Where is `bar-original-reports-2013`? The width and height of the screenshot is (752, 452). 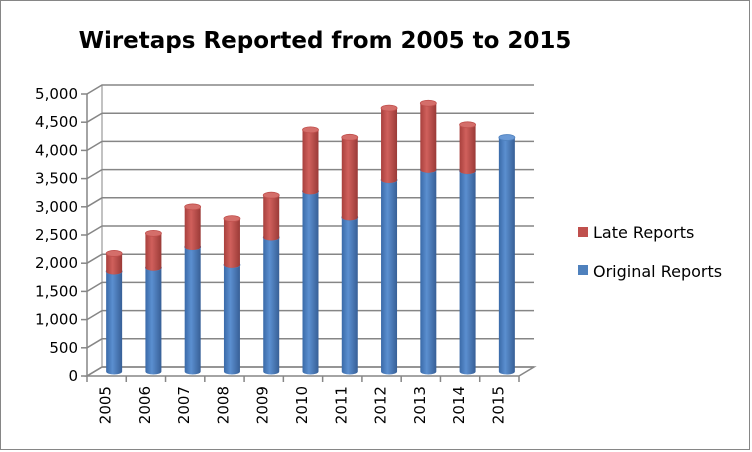
bar-original-reports-2013 is located at coordinates (428, 272).